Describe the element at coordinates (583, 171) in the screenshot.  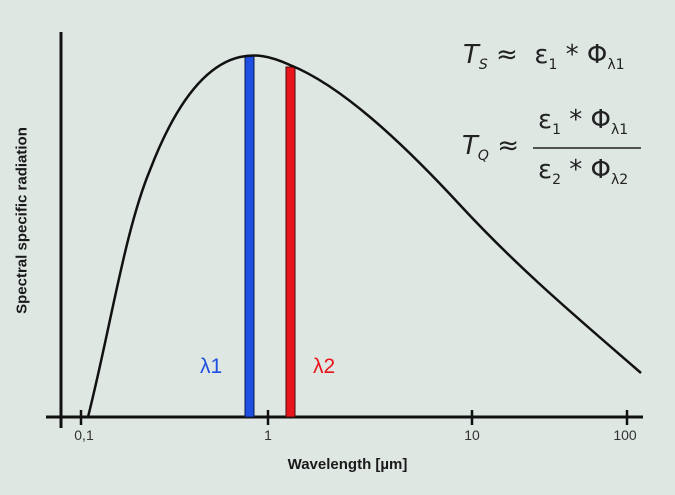
I see `formula-tq-denominator: ε2 * Φλ2` at that location.